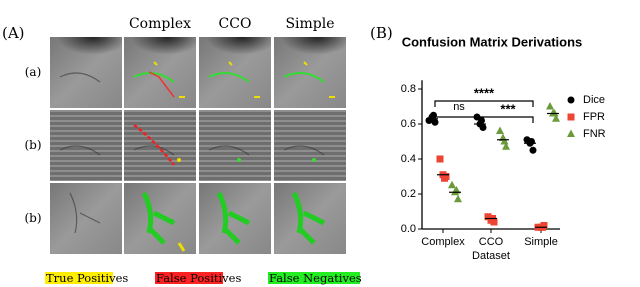  What do you see at coordinates (408, 89) in the screenshot?
I see `y-tick-label: 0.8` at bounding box center [408, 89].